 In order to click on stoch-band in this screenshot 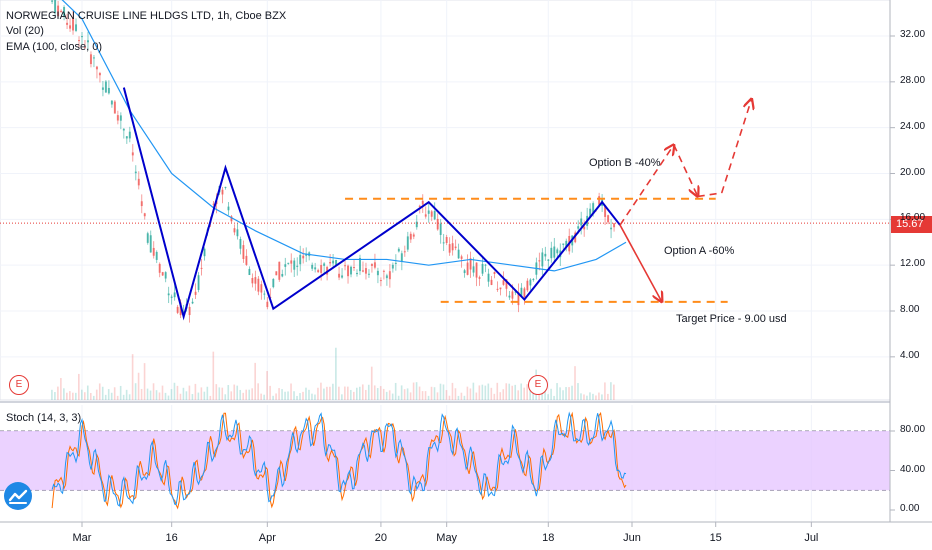, I will do `click(445, 461)`.